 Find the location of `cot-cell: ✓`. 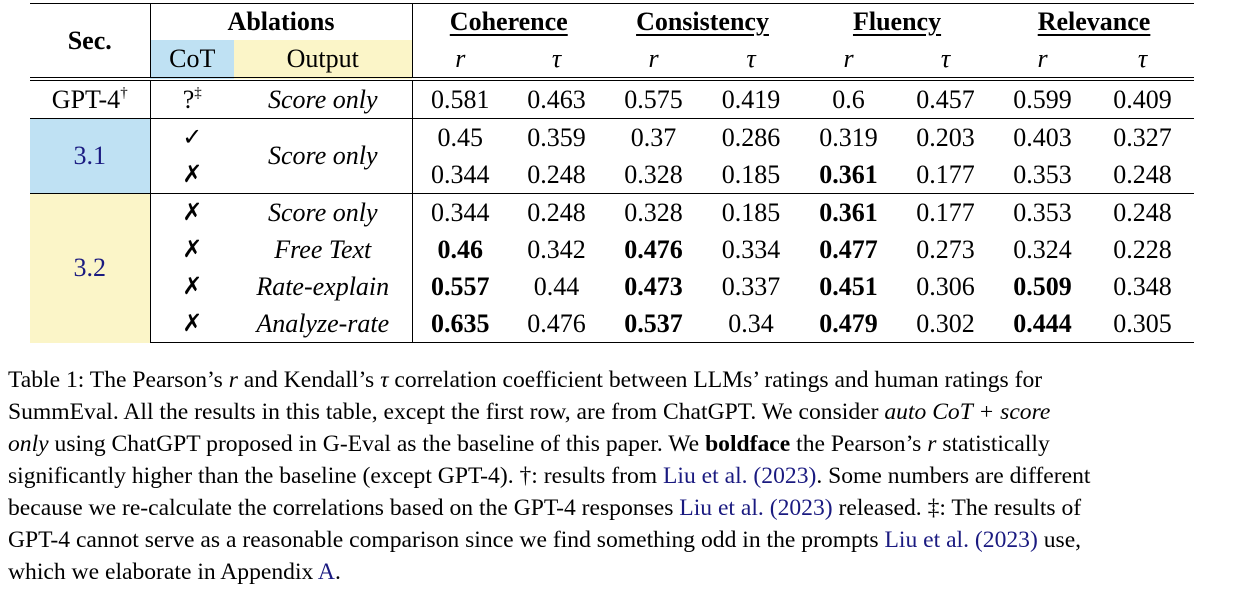

cot-cell: ✓ is located at coordinates (192, 137).